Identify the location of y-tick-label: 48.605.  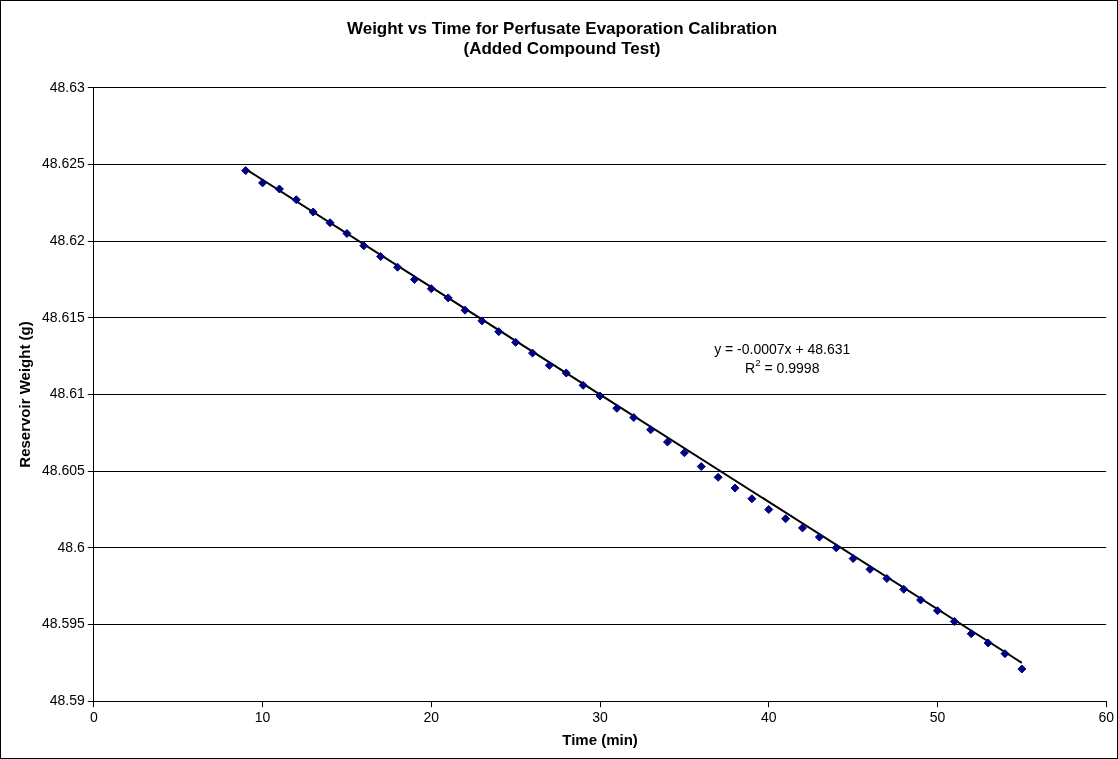
(63, 470).